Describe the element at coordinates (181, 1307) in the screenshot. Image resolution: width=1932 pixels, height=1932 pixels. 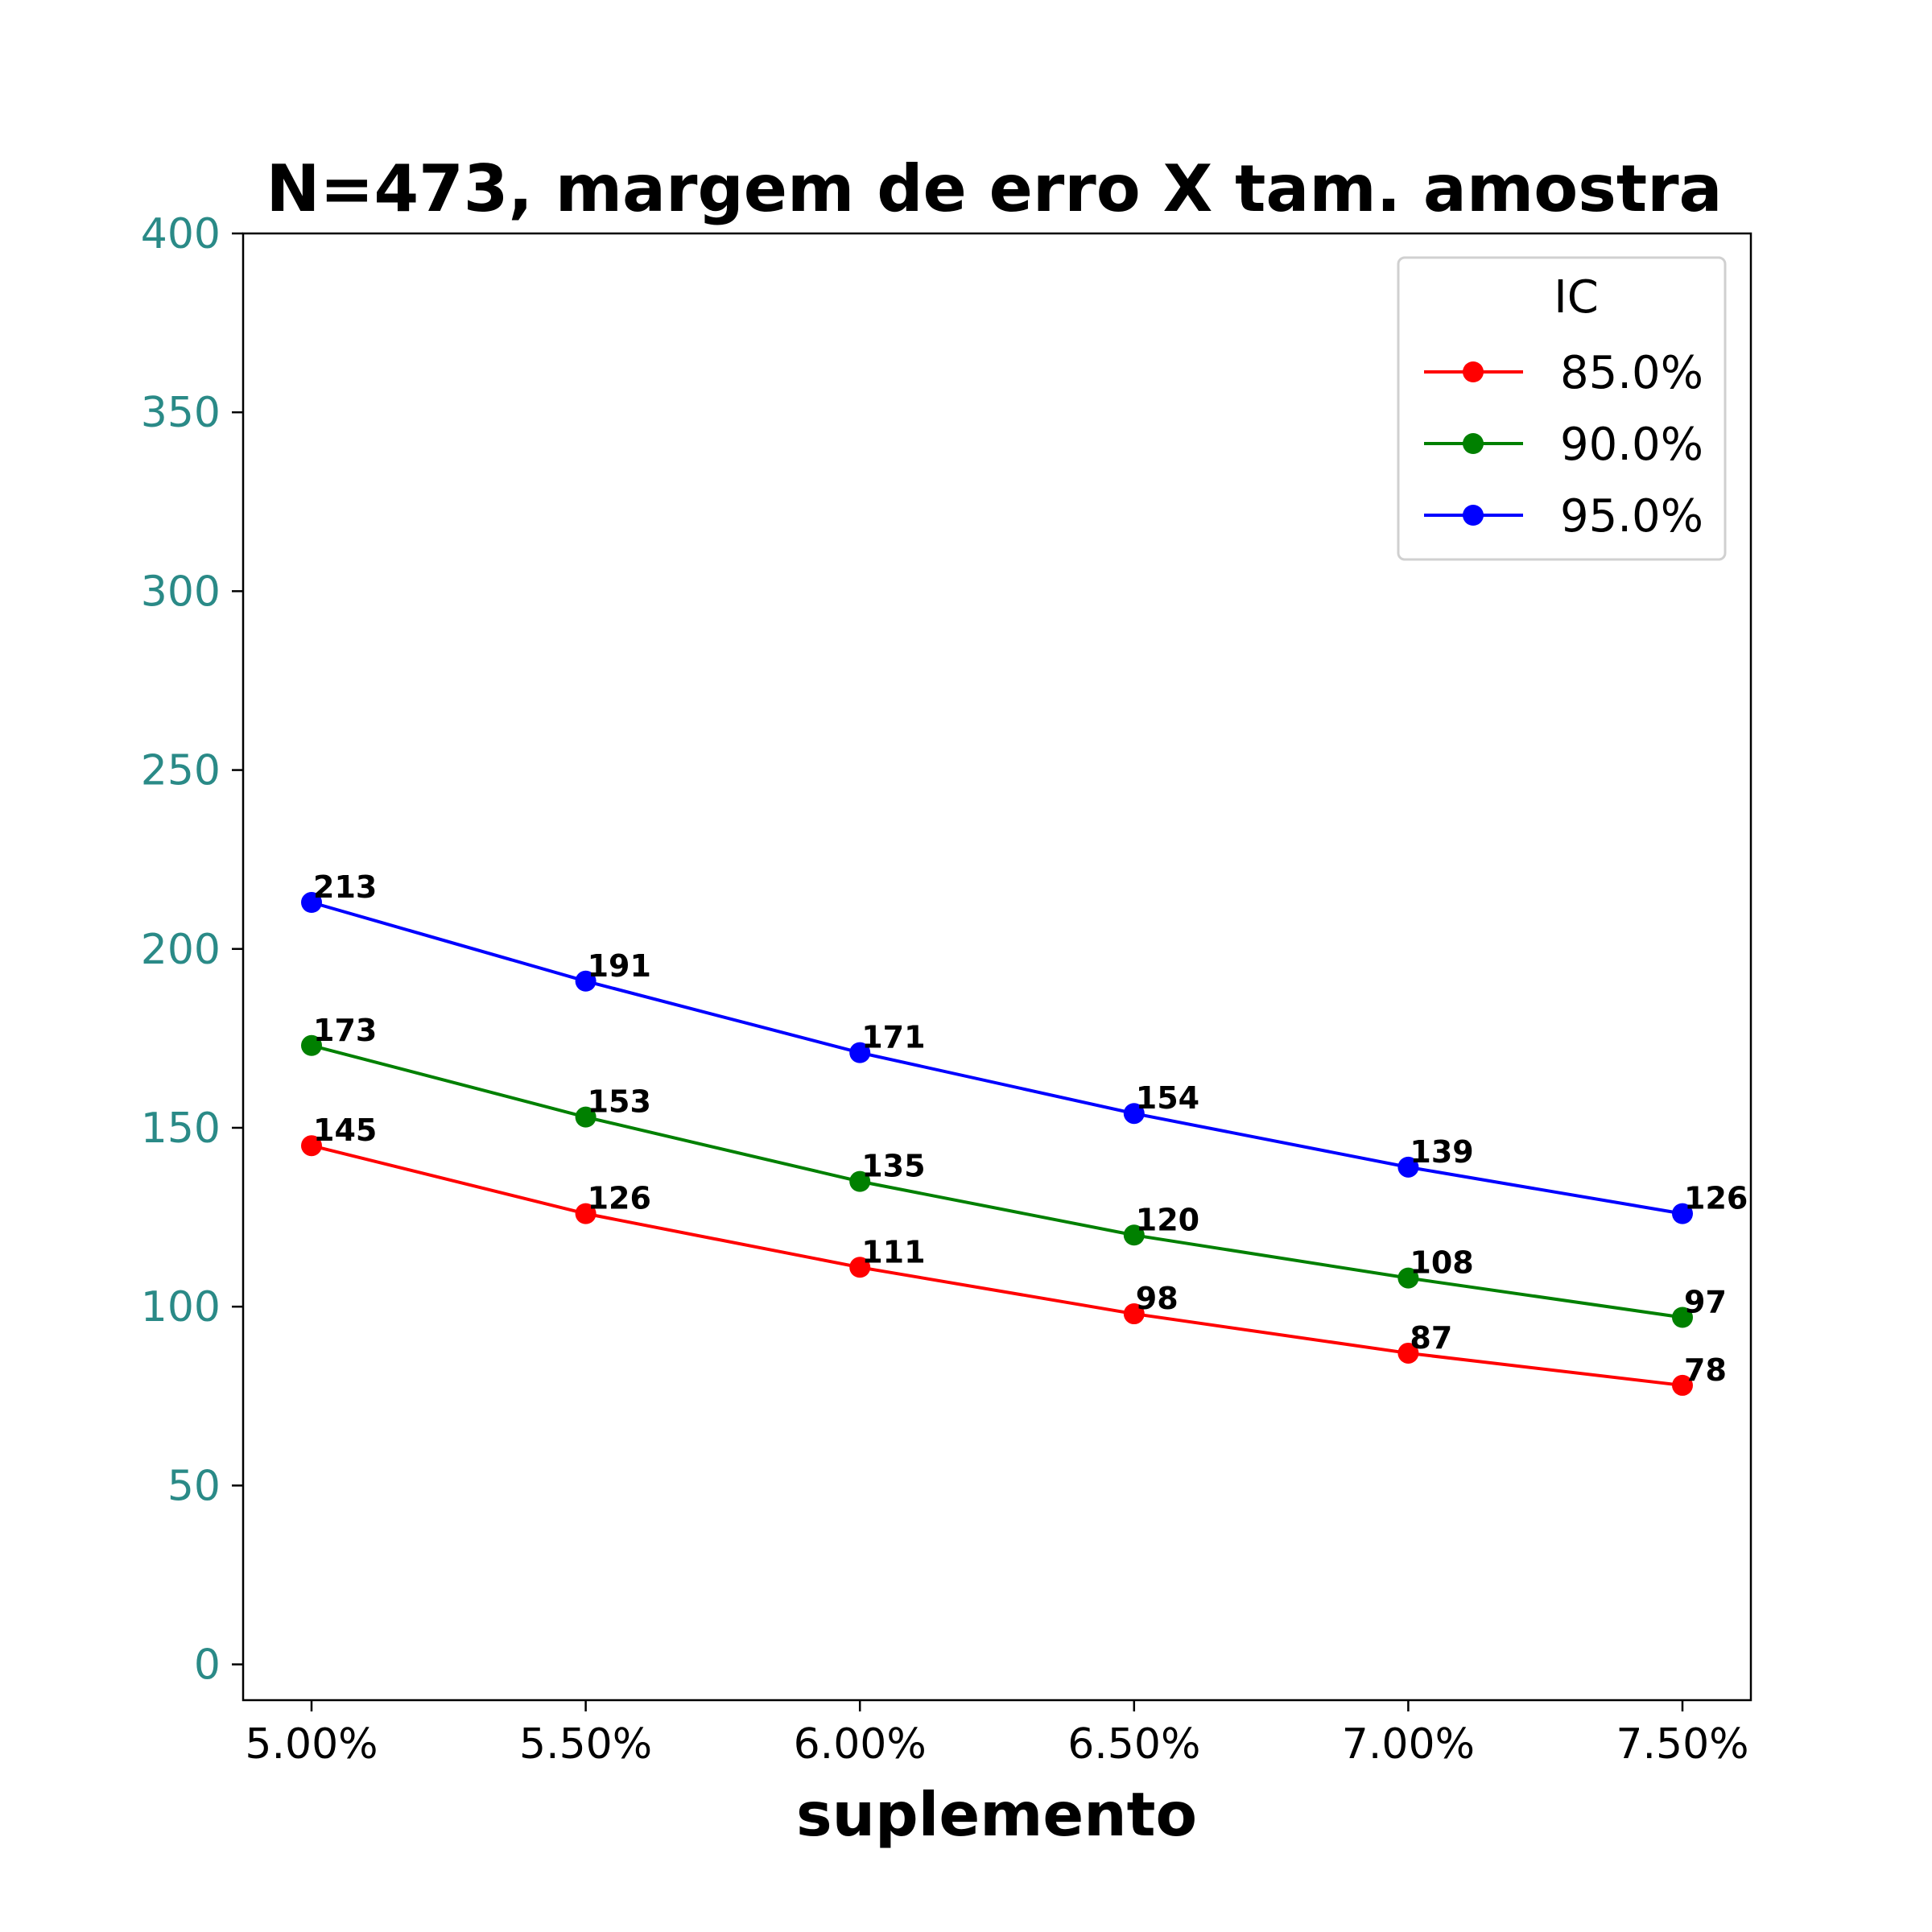
I see `y-tick-label: 100` at that location.